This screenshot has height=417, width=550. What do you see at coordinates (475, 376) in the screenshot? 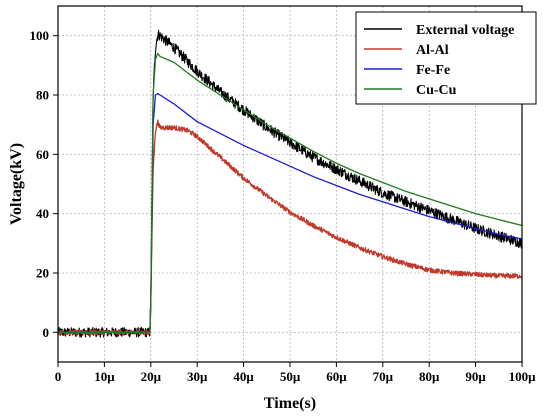
I see `x-tick-label: 90μ` at bounding box center [475, 376].